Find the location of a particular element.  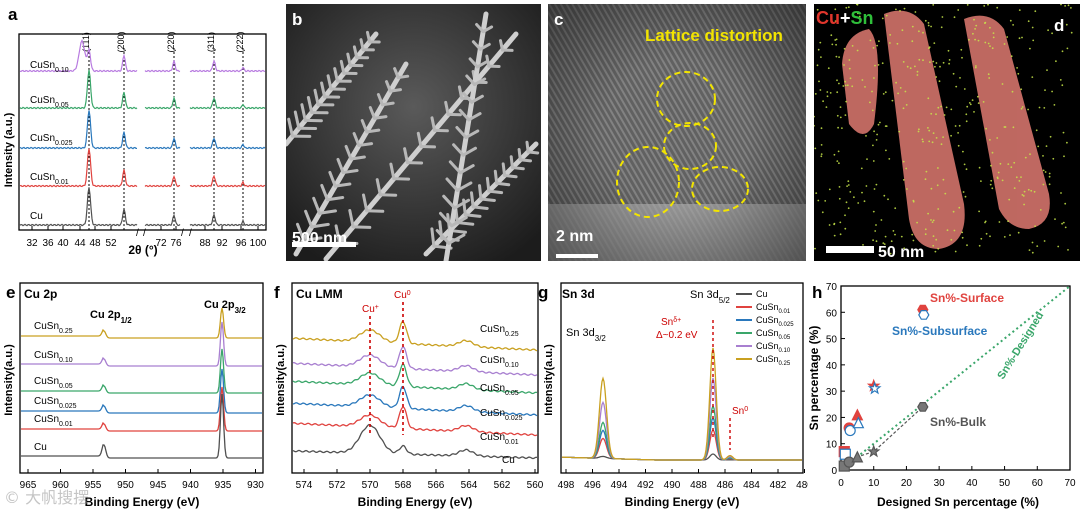

sn3d-legend-label: CuSn0.05 is located at coordinates (773, 334).